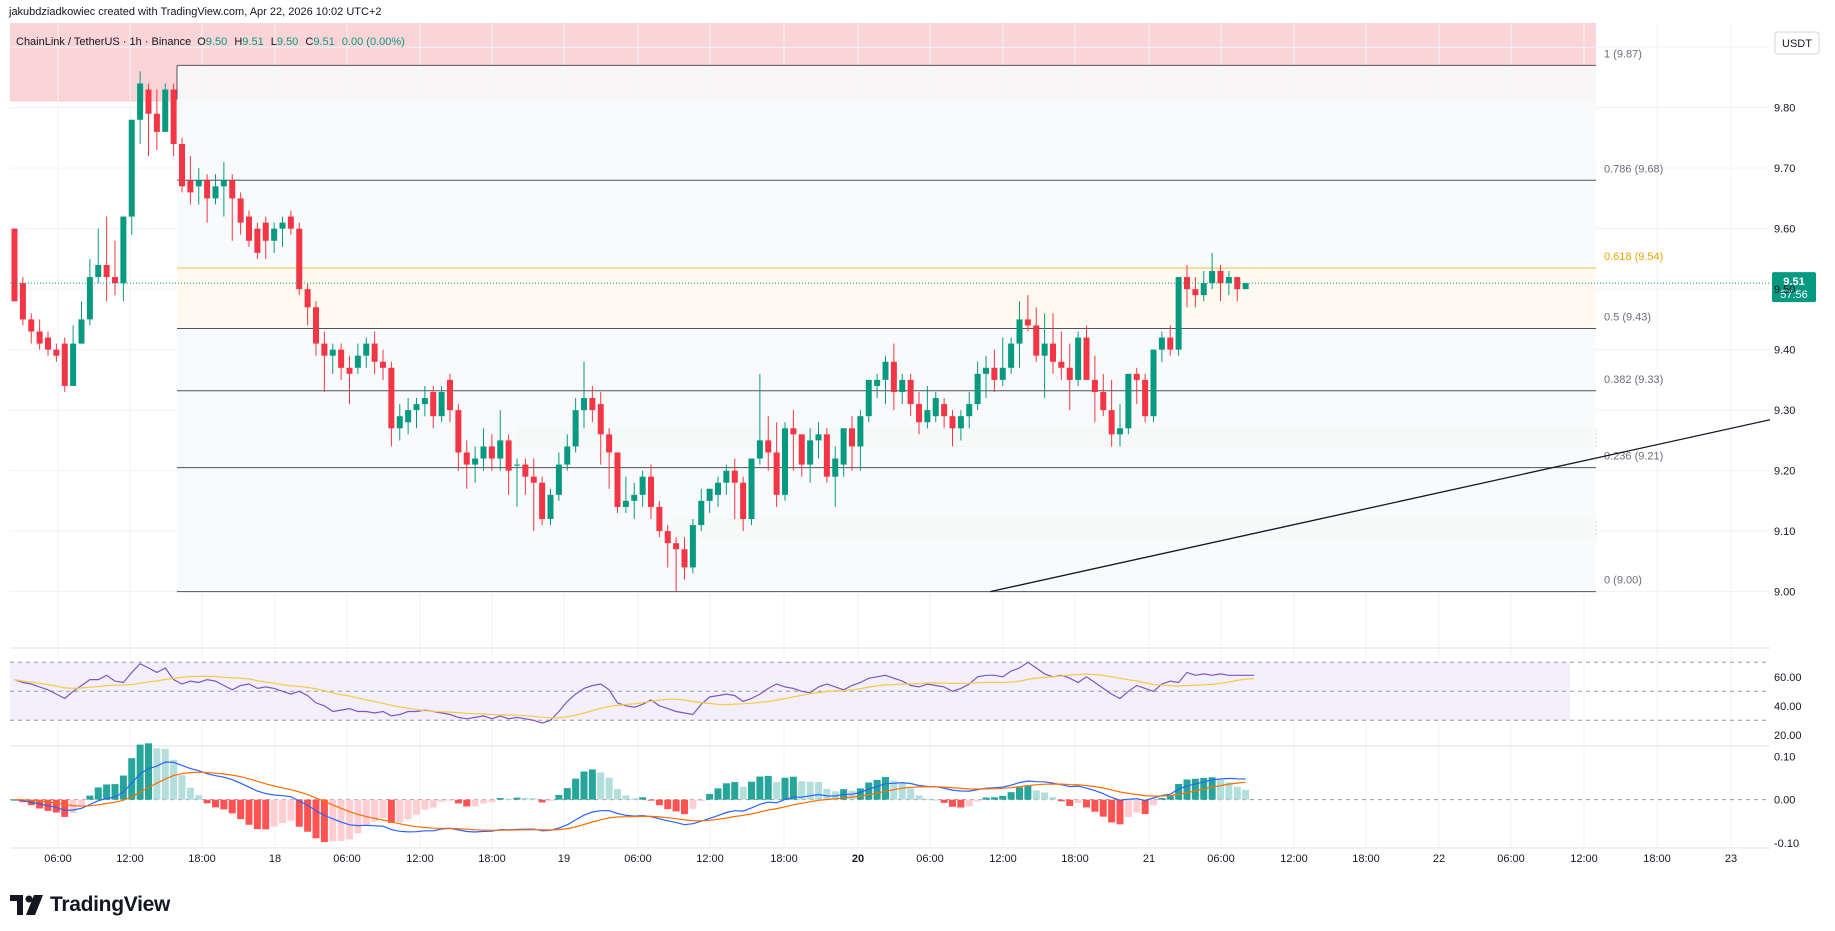 This screenshot has width=1835, height=931. I want to click on macd-pane: 0.10 0.00 -0.10, so click(904, 796).